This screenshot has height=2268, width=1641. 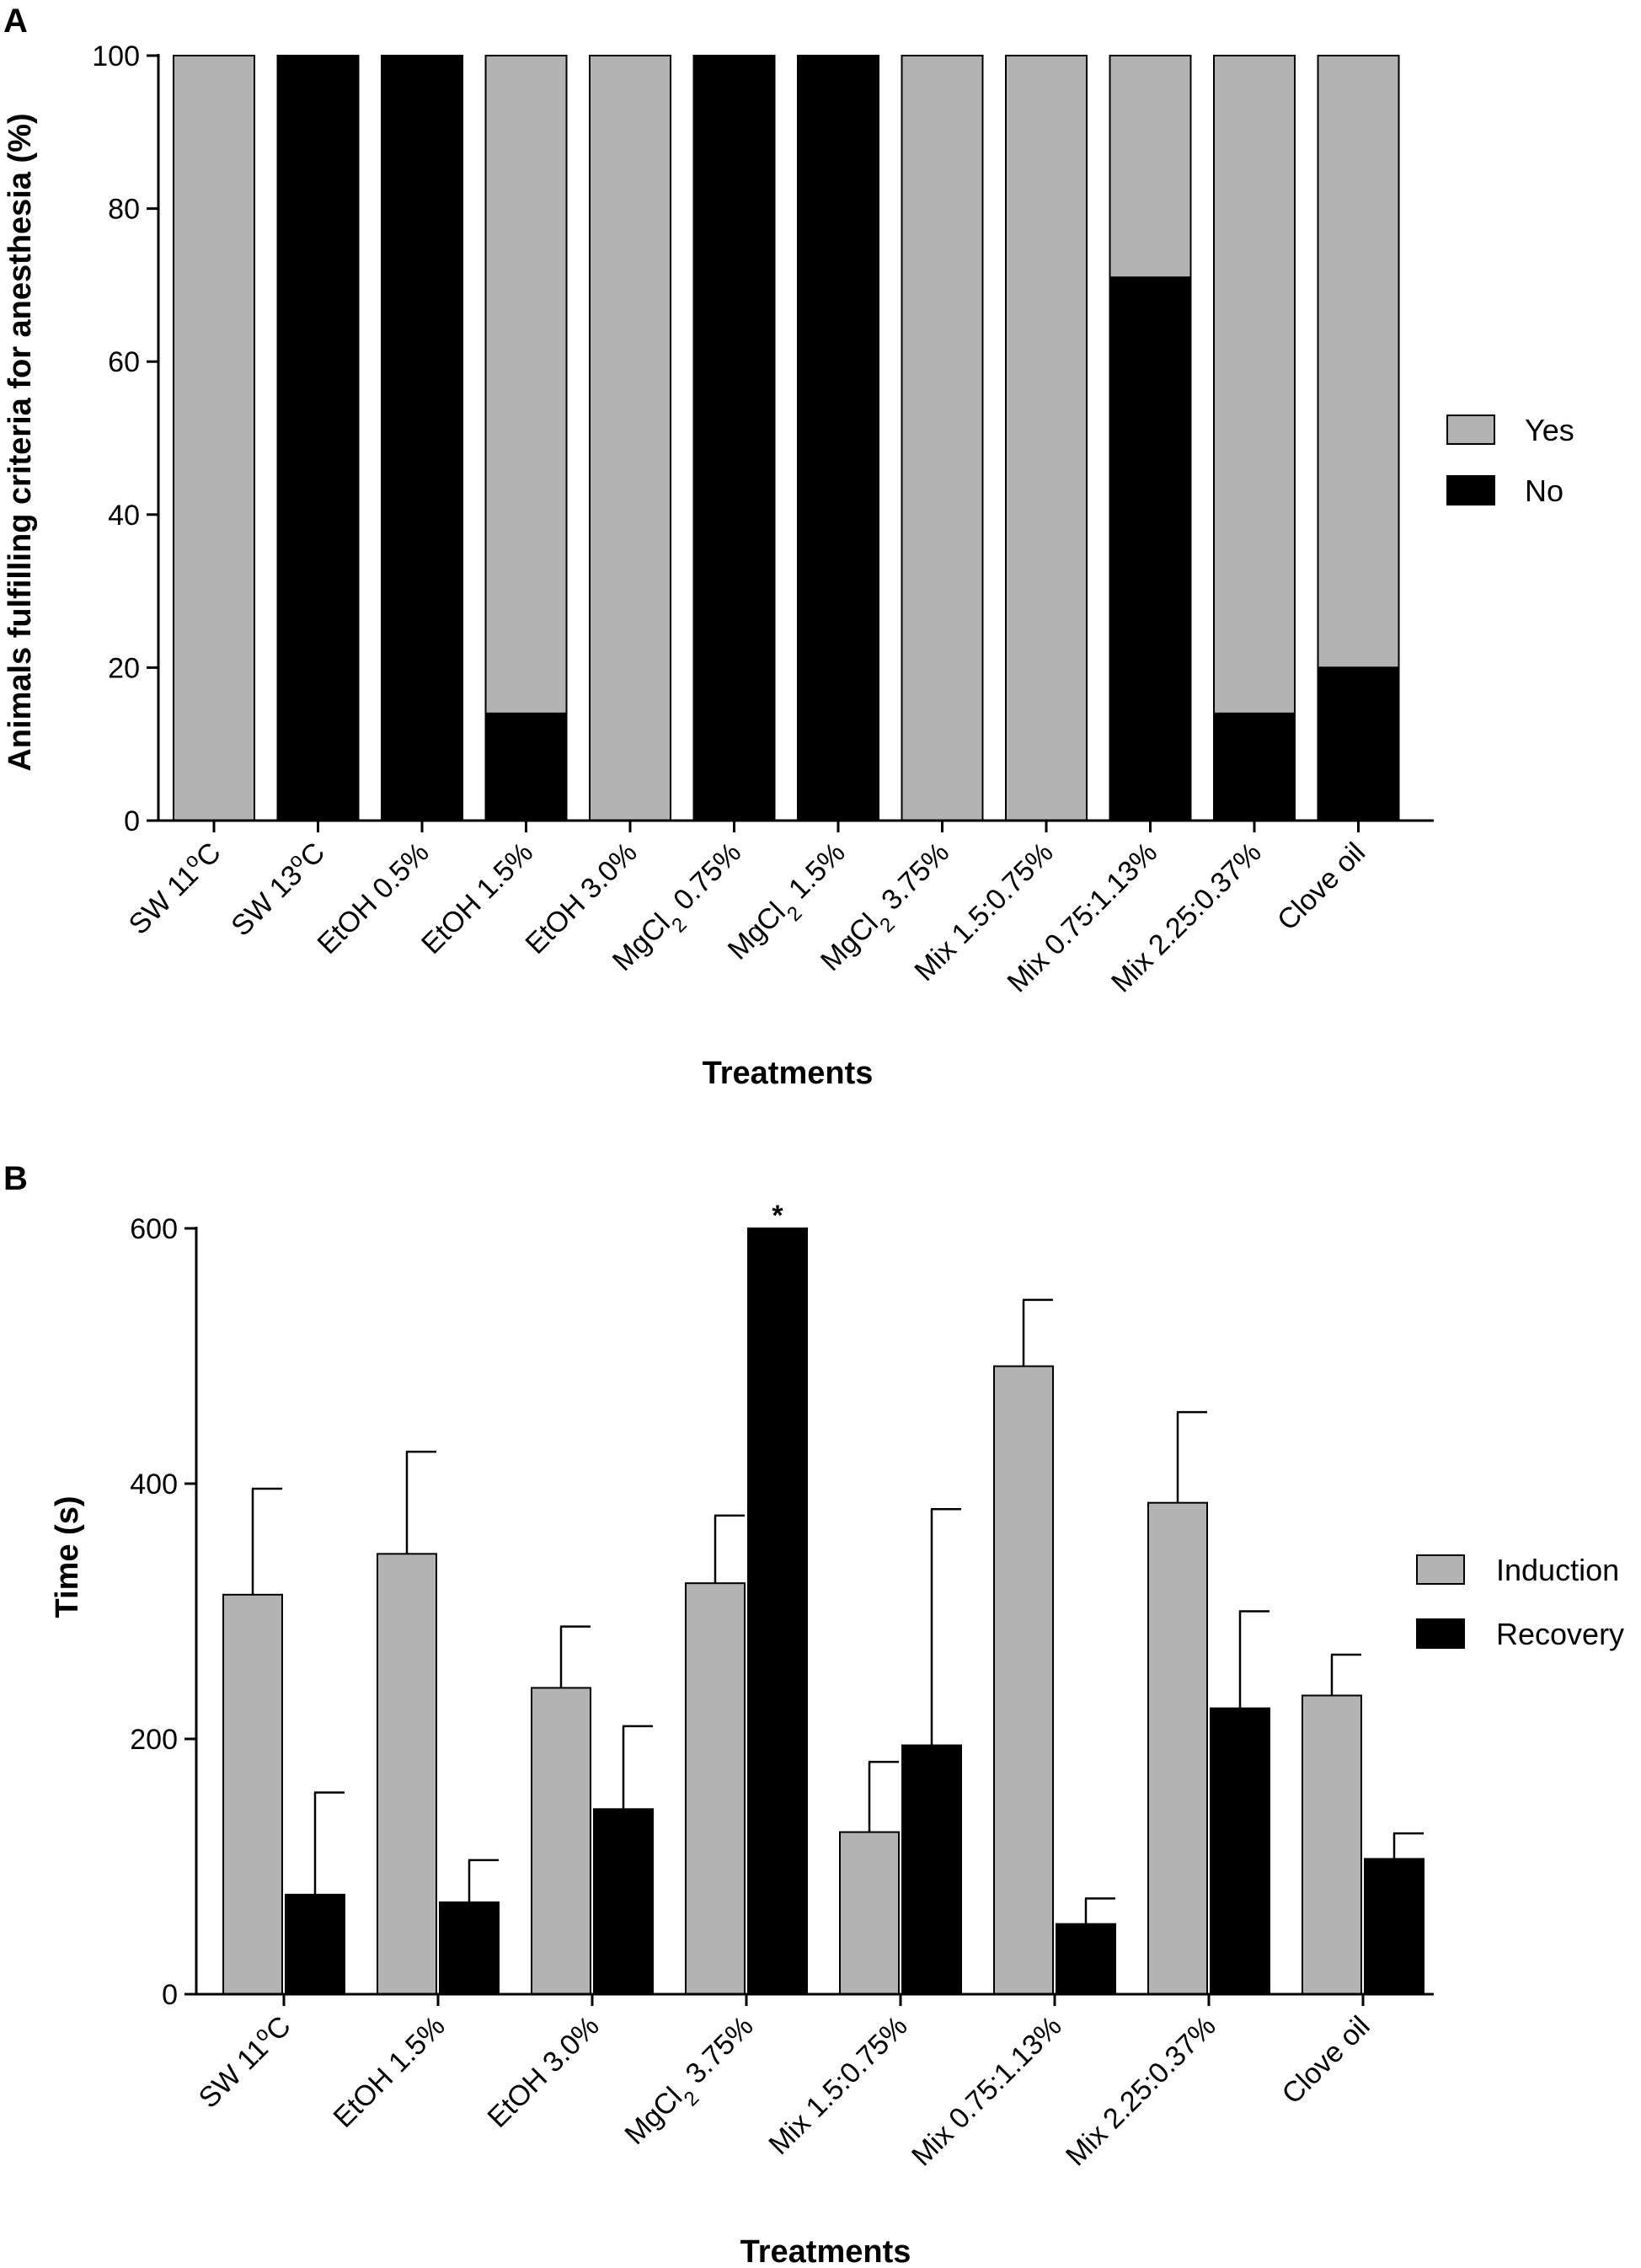 What do you see at coordinates (173, 888) in the screenshot?
I see `panel-a-x-tick-label: SW 11oC` at bounding box center [173, 888].